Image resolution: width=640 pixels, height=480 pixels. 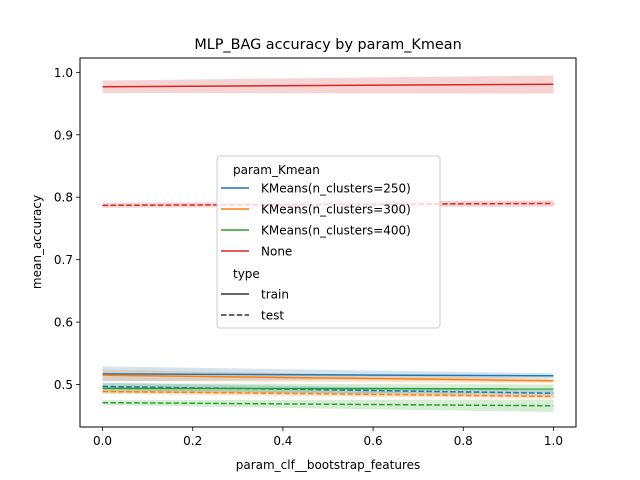 I want to click on series-line-none-train, so click(x=328, y=85).